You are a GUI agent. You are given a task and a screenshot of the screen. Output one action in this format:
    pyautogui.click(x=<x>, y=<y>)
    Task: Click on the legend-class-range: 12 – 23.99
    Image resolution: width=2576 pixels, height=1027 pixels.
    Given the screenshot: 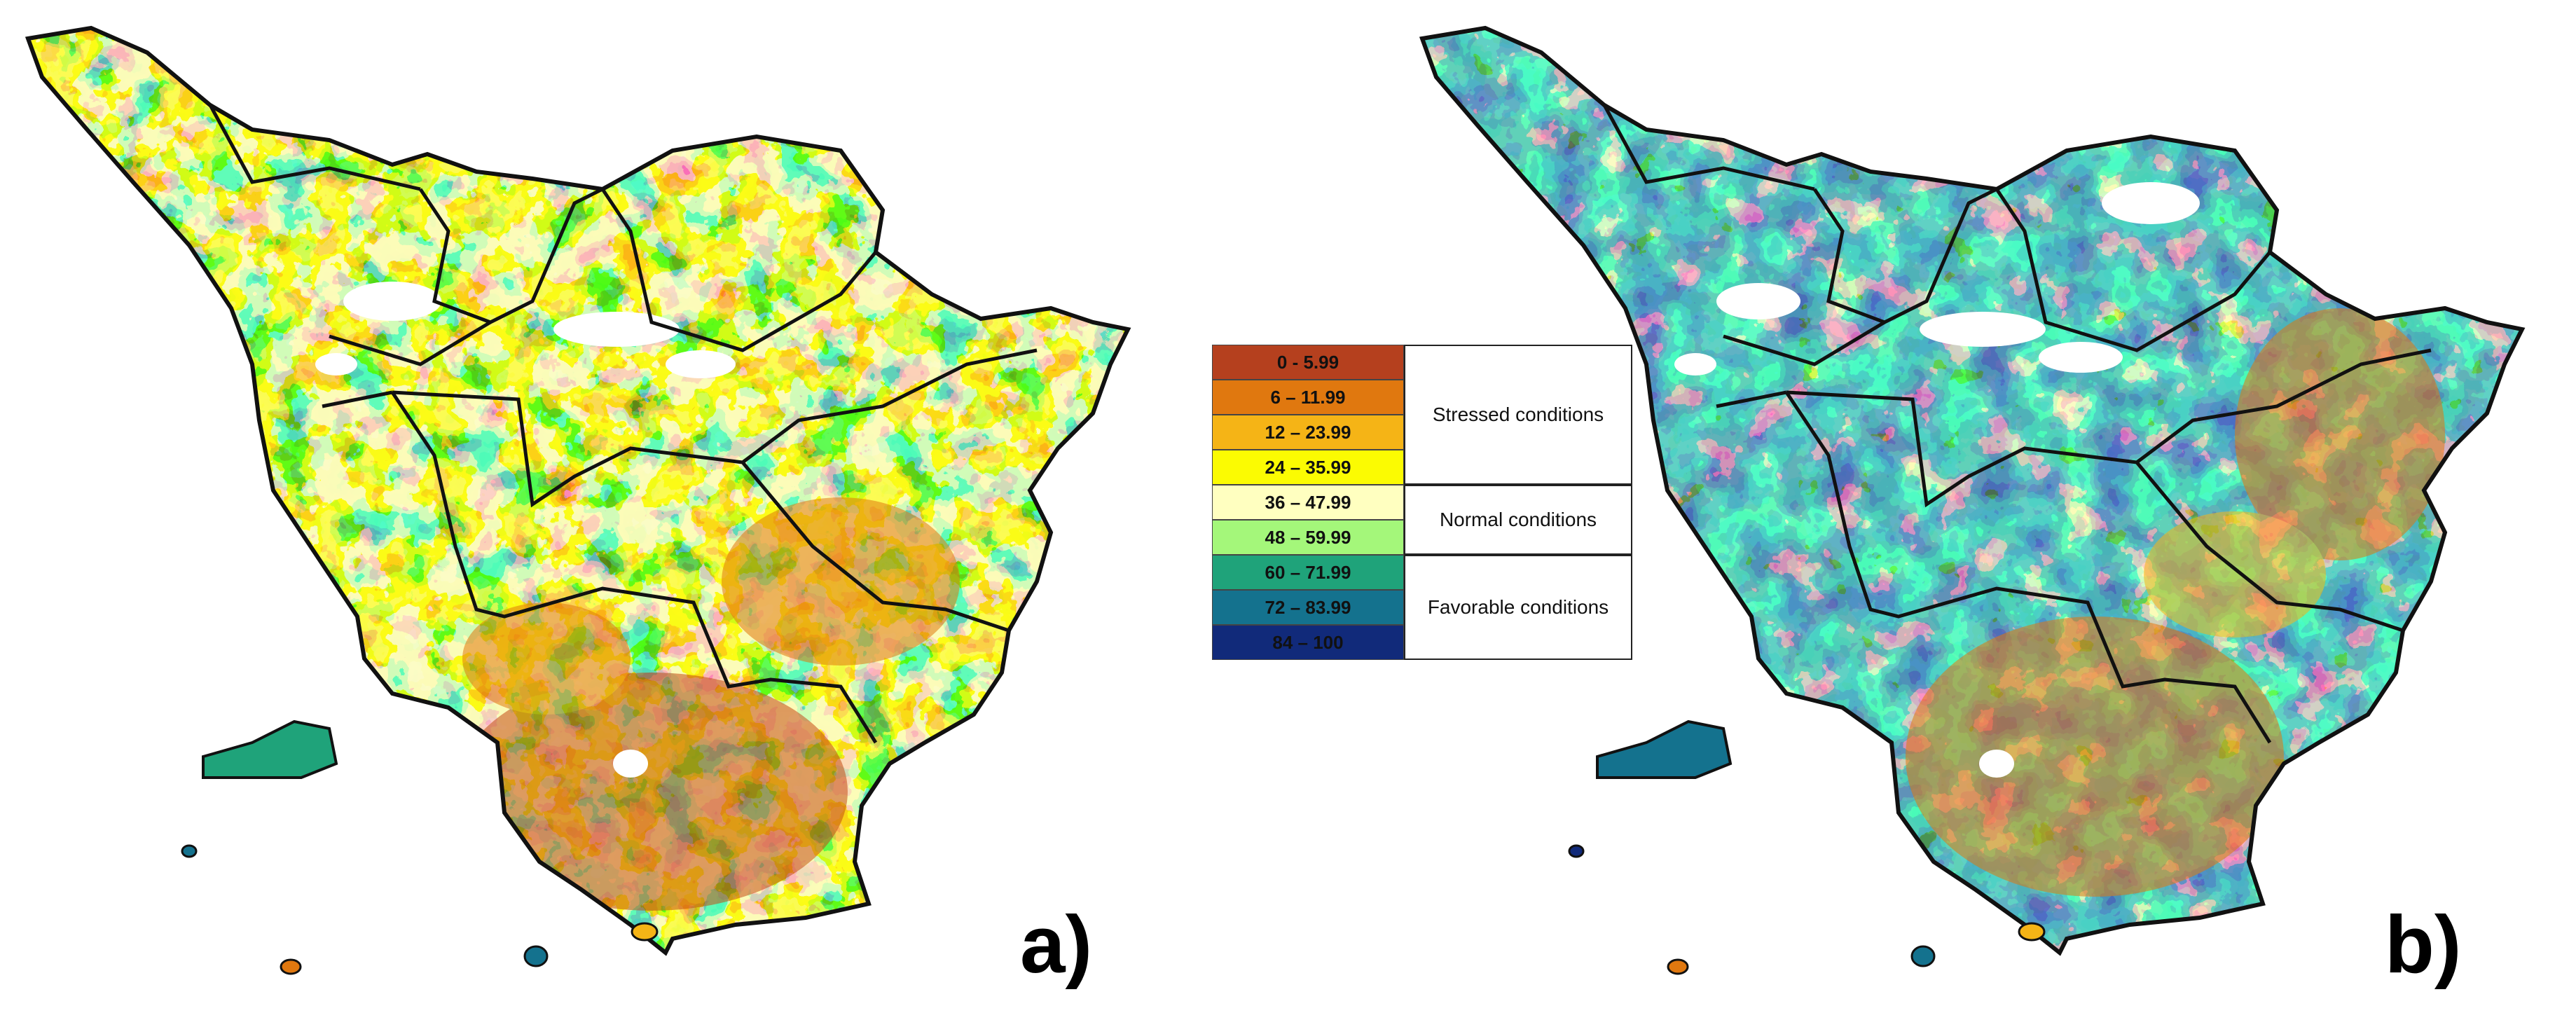 What is the action you would take?
    pyautogui.click(x=1308, y=432)
    